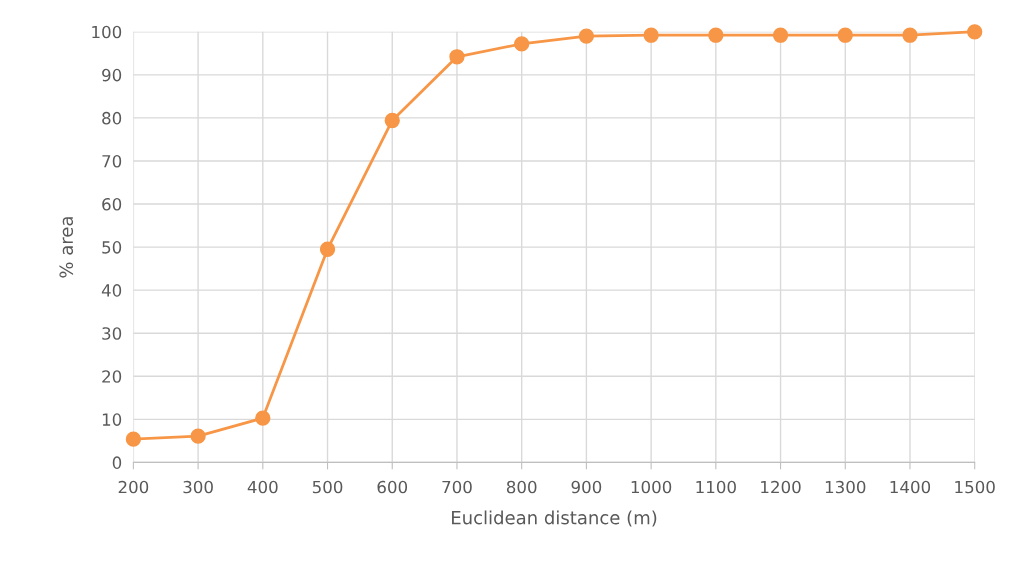 The height and width of the screenshot is (578, 1026). What do you see at coordinates (66, 247) in the screenshot?
I see `y-axis-title: % area` at bounding box center [66, 247].